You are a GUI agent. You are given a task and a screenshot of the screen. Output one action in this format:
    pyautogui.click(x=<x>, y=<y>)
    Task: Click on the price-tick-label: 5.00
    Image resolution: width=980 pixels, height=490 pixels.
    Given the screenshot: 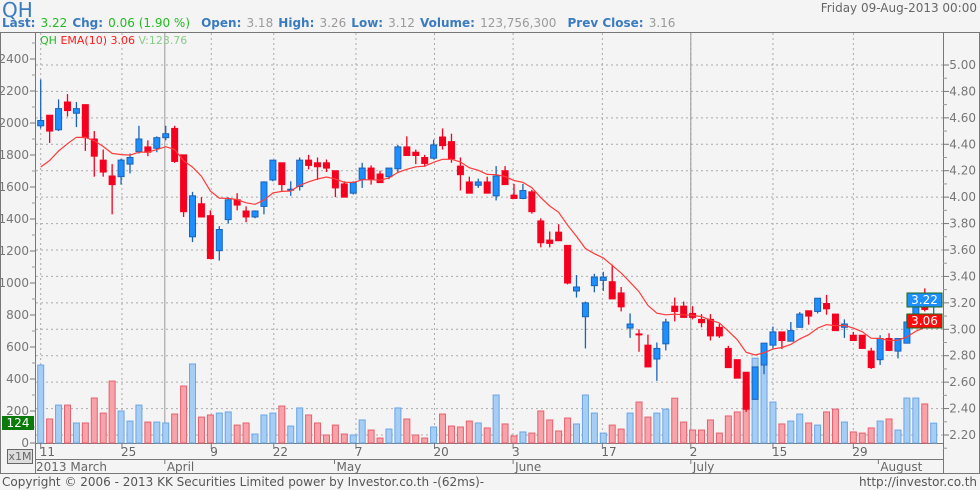 What is the action you would take?
    pyautogui.click(x=962, y=65)
    